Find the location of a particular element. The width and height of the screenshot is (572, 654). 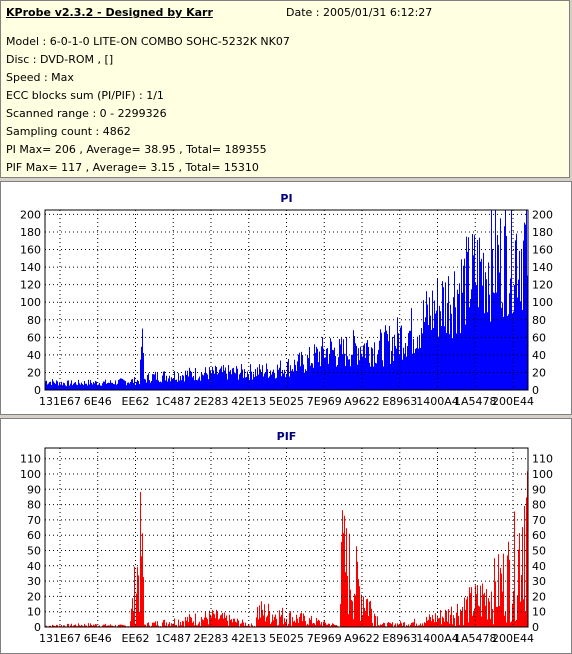

pif-ytick-left: 90 is located at coordinates (34, 489).